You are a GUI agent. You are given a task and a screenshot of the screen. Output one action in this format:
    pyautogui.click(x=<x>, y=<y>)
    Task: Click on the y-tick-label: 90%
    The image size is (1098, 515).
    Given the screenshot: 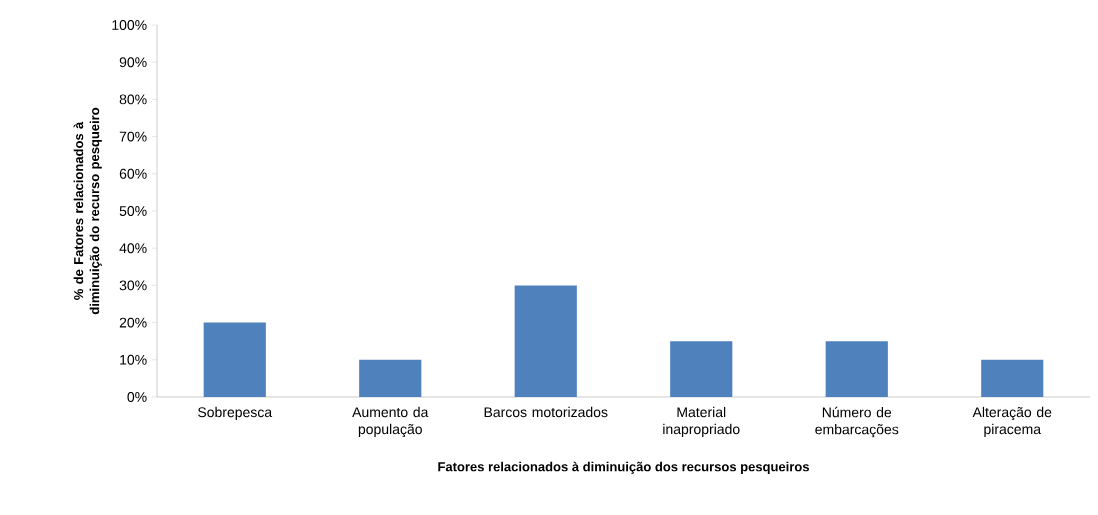 What is the action you would take?
    pyautogui.click(x=133, y=62)
    